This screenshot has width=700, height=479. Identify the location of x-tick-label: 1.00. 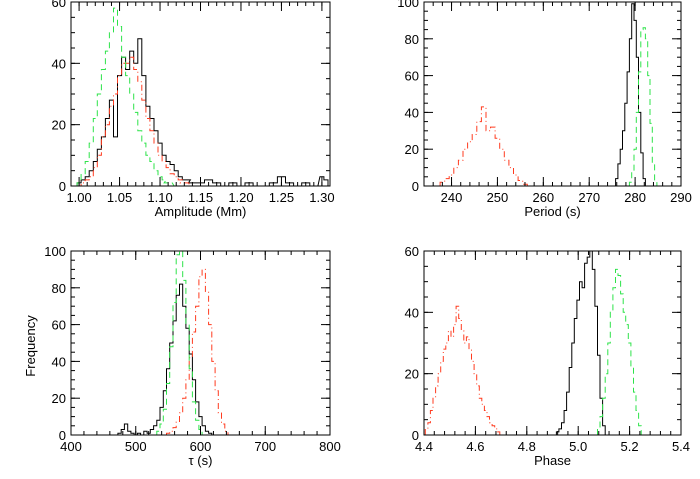
(78, 197).